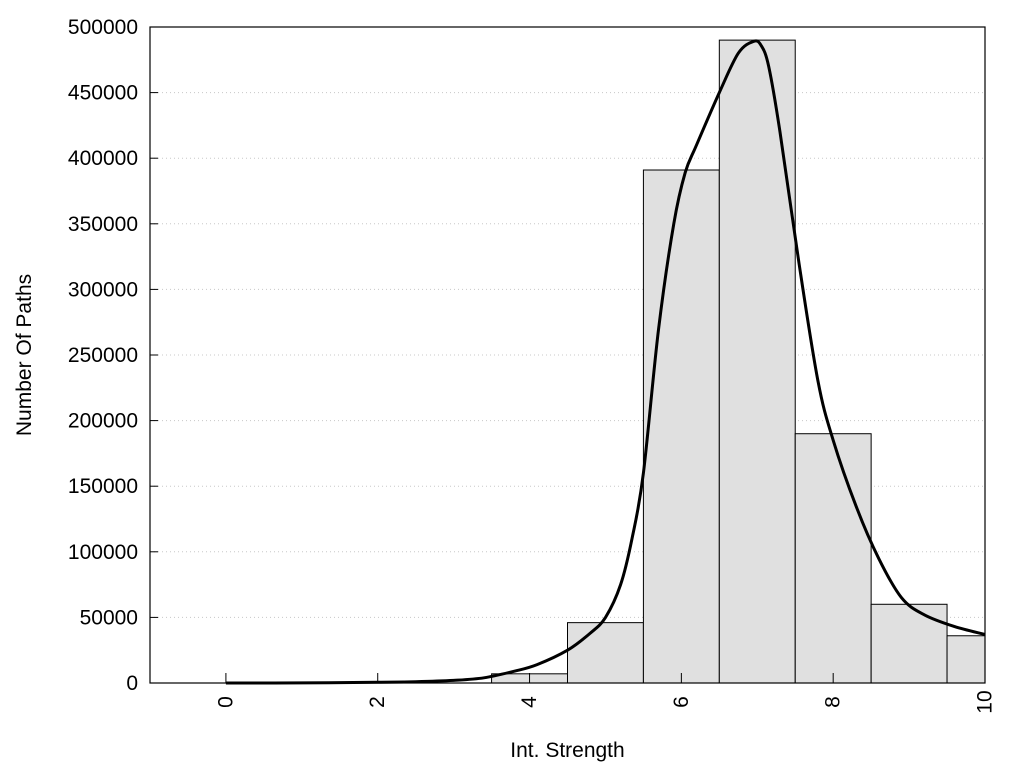 The image size is (1024, 768). I want to click on x-tick-label: 8, so click(833, 702).